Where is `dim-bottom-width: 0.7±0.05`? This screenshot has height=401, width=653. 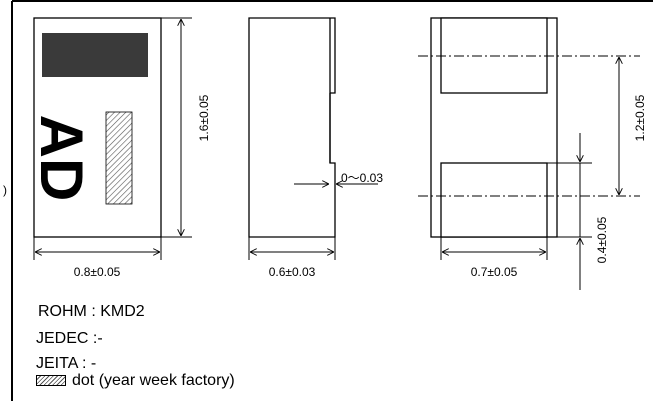 dim-bottom-width: 0.7±0.05 is located at coordinates (494, 272).